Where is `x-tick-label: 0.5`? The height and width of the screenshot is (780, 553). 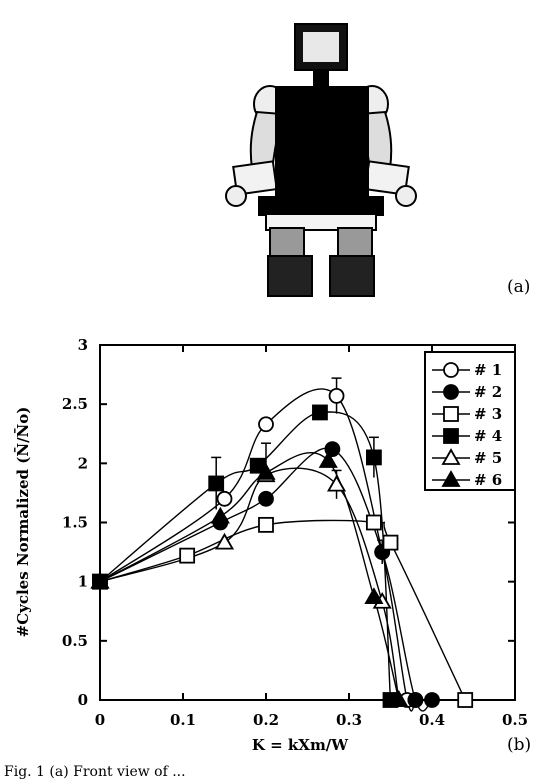
x-tick-label: 0.5 is located at coordinates (515, 720).